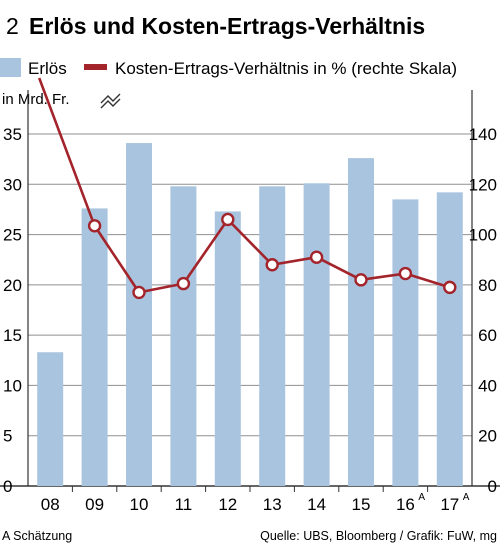  Describe the element at coordinates (12, 285) in the screenshot. I see `left-tick-label: 20` at that location.